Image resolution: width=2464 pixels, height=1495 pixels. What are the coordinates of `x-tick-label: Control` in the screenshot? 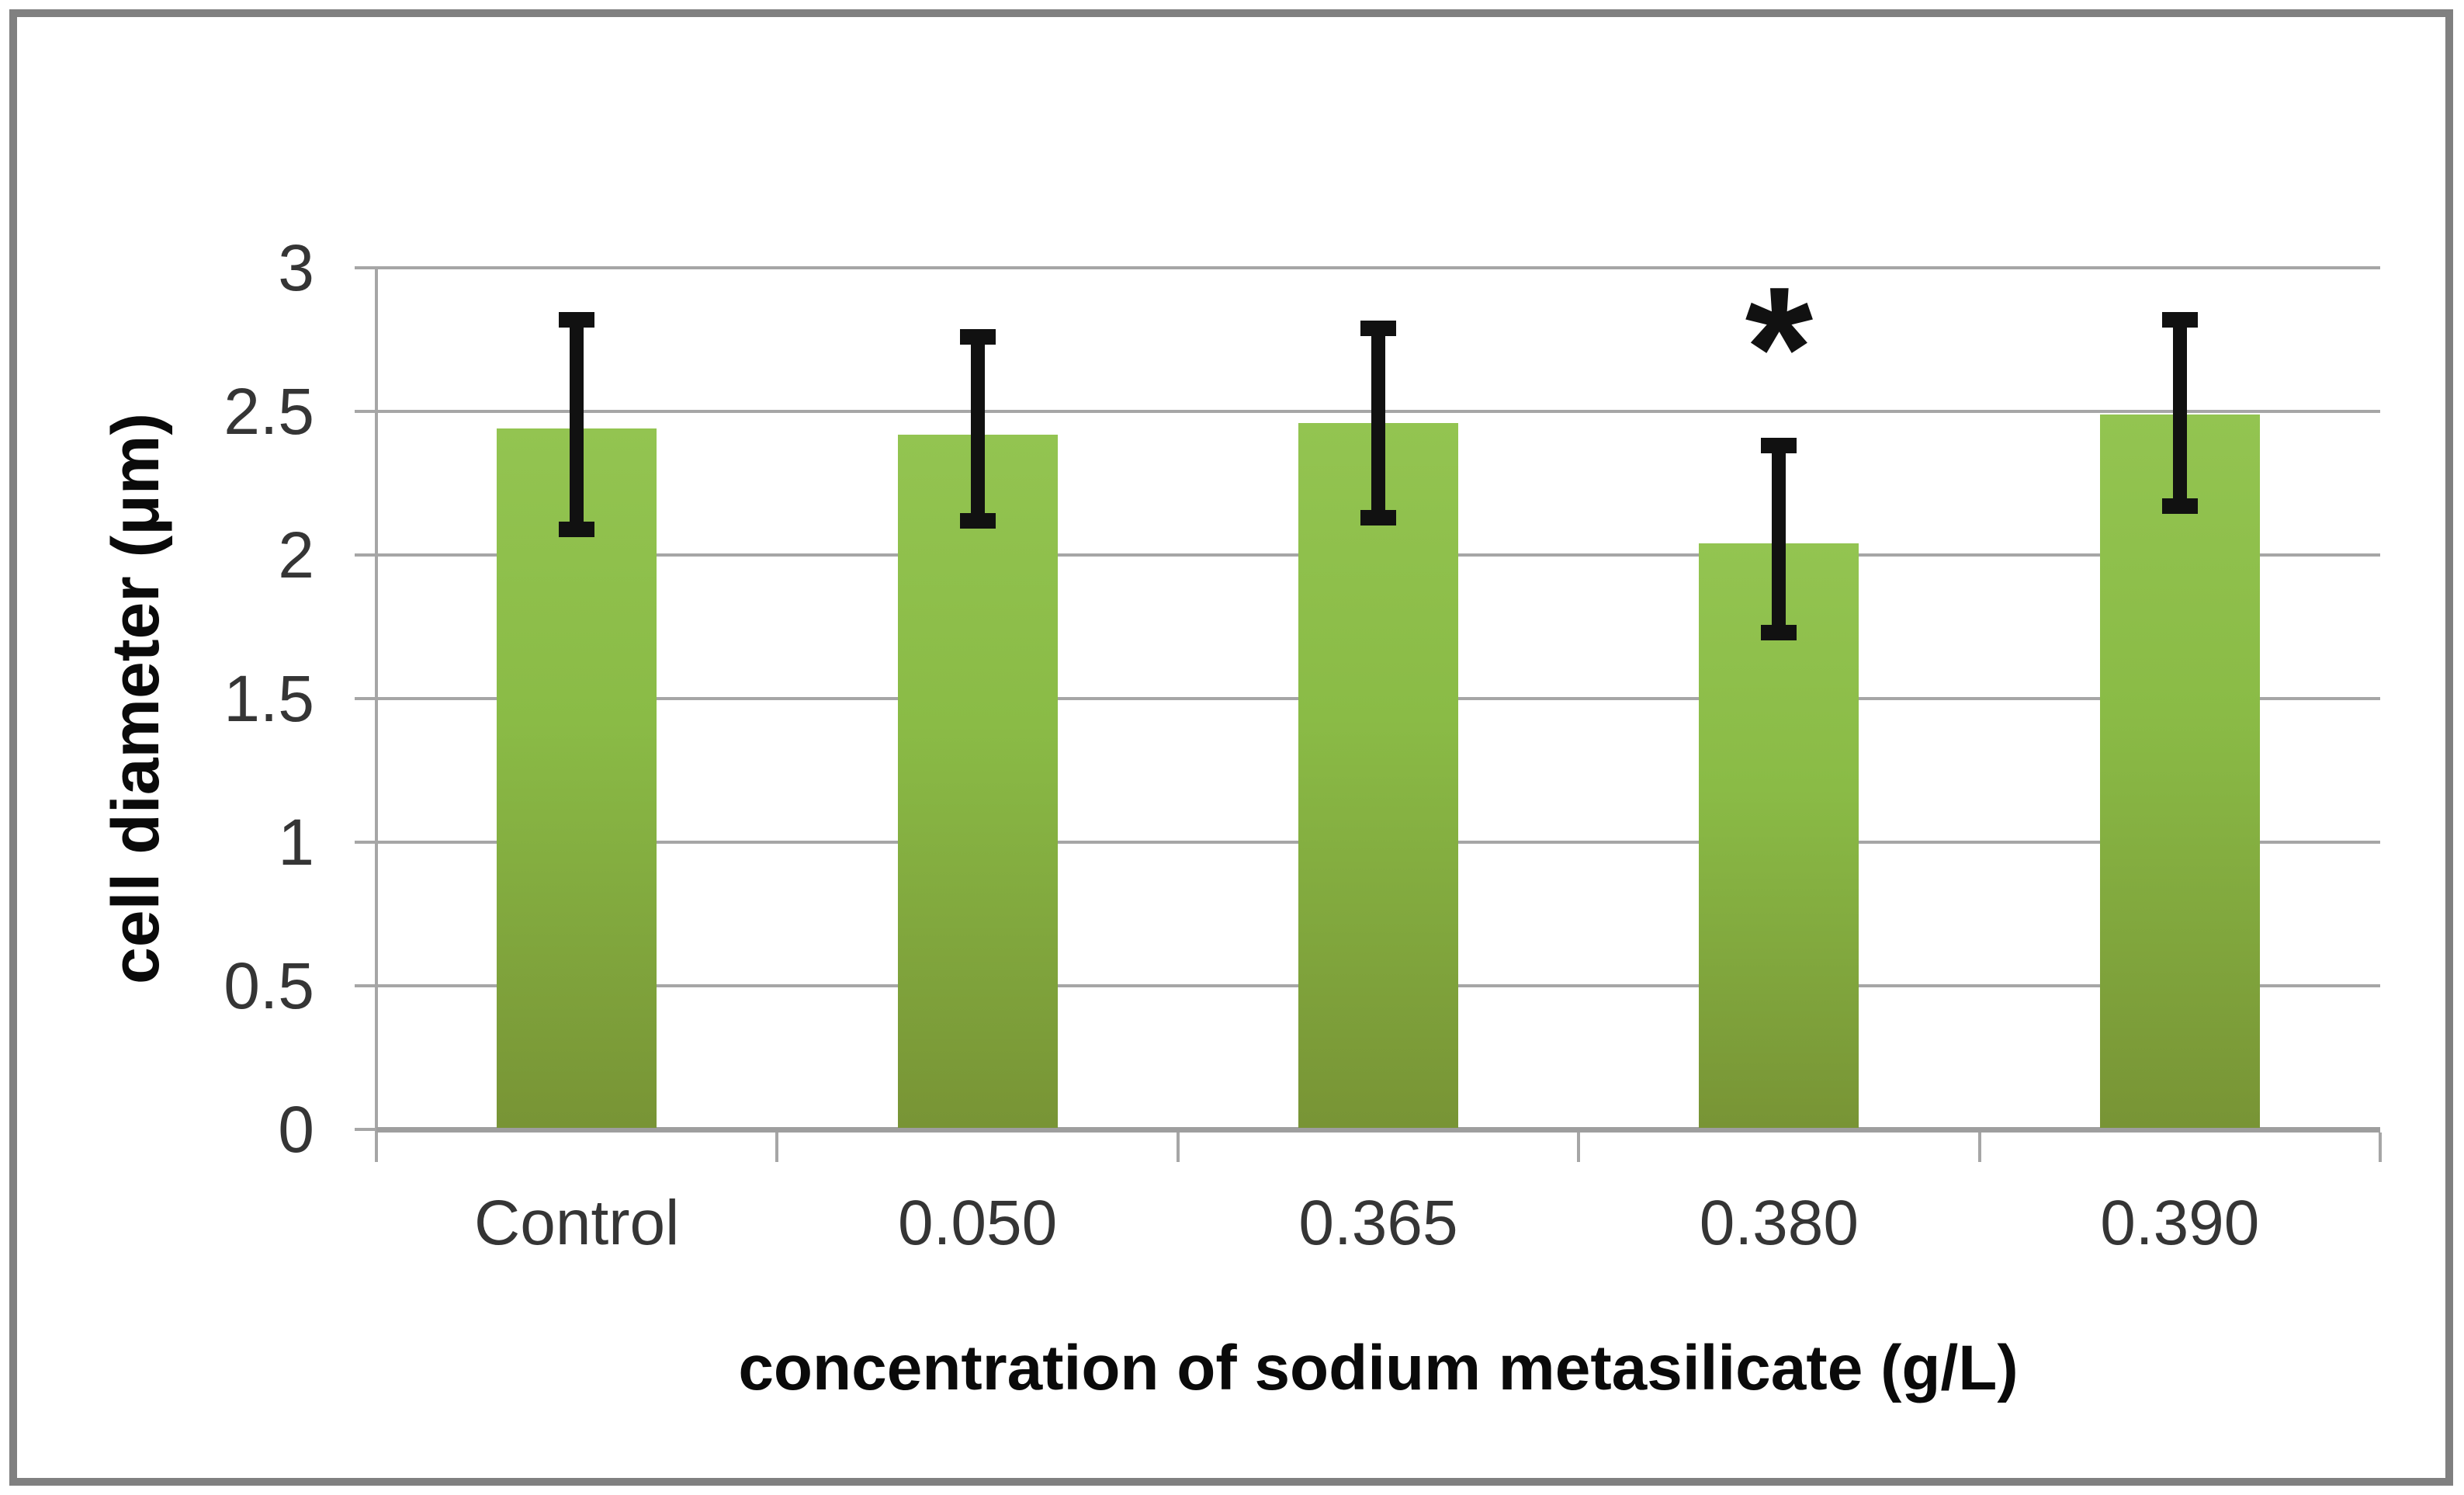 It's located at (577, 1223).